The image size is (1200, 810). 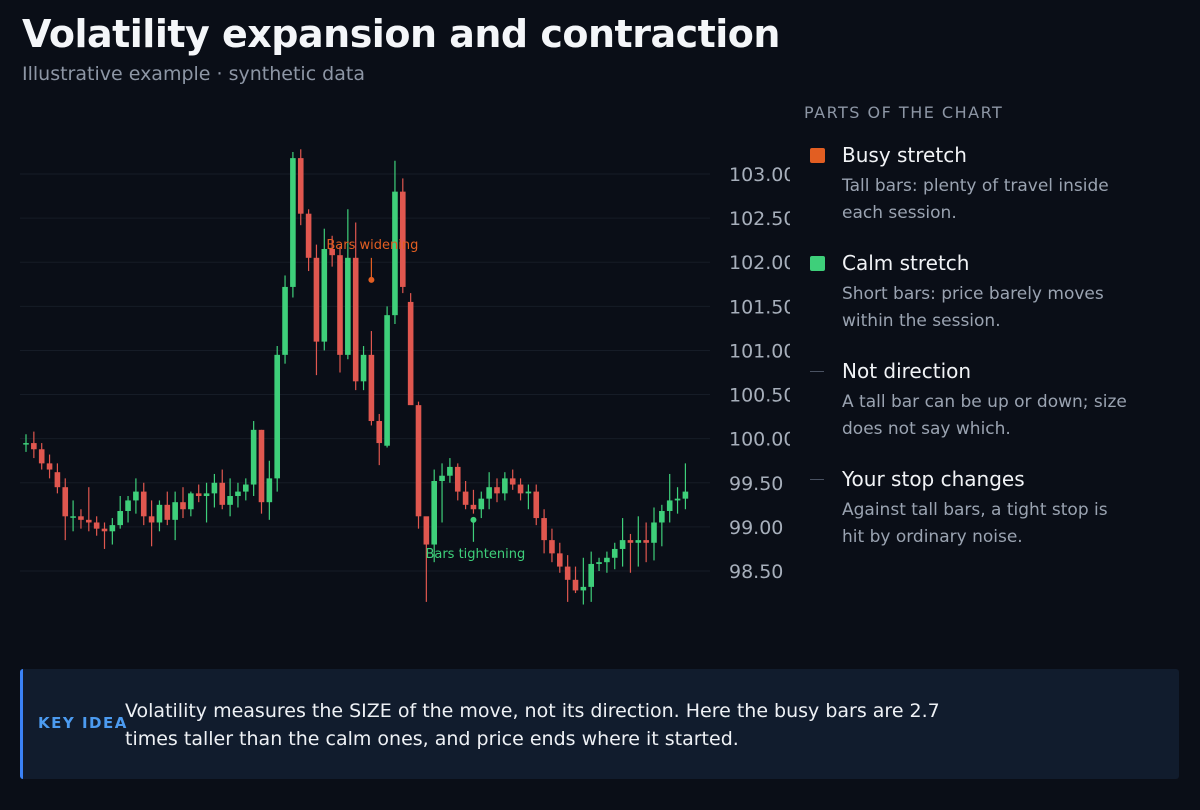 What do you see at coordinates (756, 528) in the screenshot?
I see `y-tick-label: 99.00` at bounding box center [756, 528].